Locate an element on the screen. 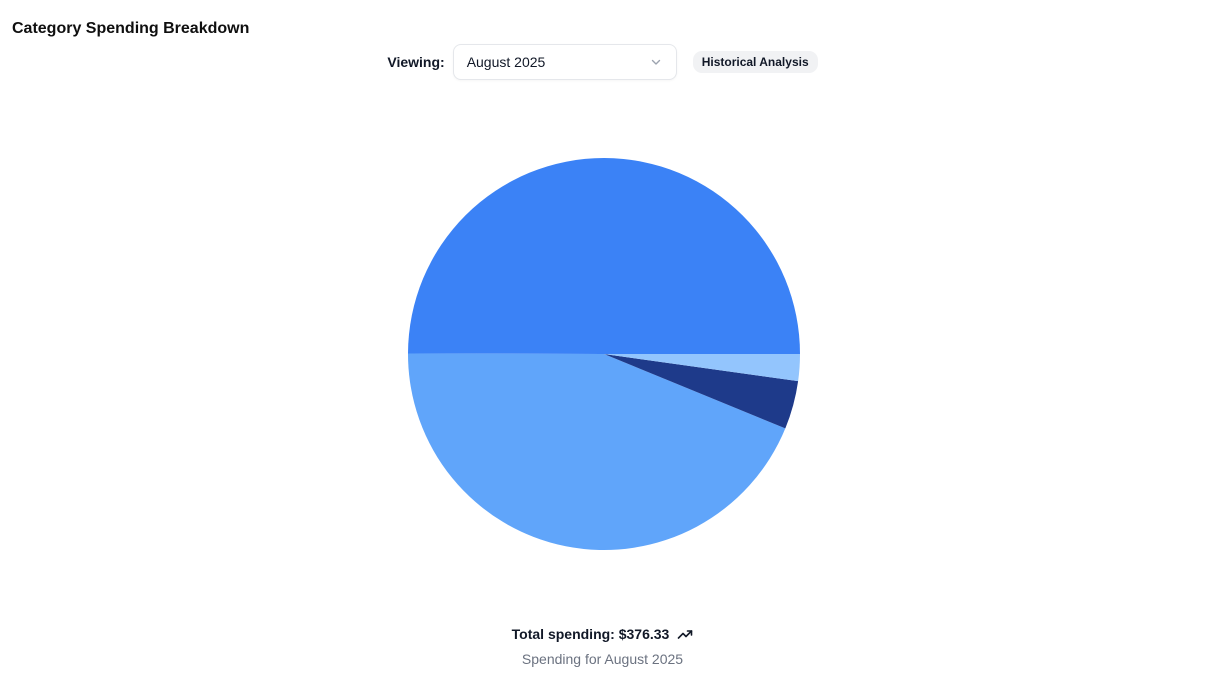  historical-analysis-badge: Historical Analysis is located at coordinates (755, 62).